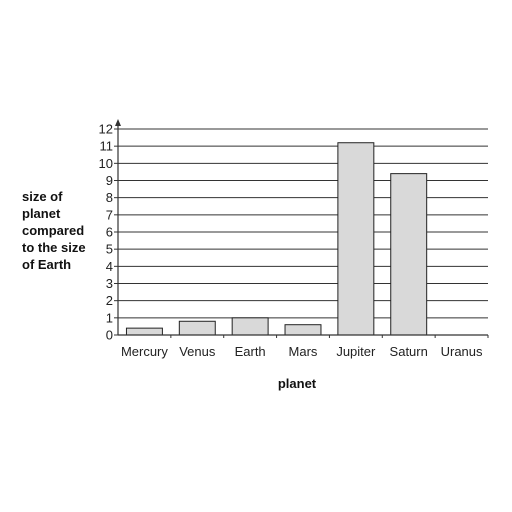 Image resolution: width=512 pixels, height=512 pixels. I want to click on bar-mercury, so click(144, 331).